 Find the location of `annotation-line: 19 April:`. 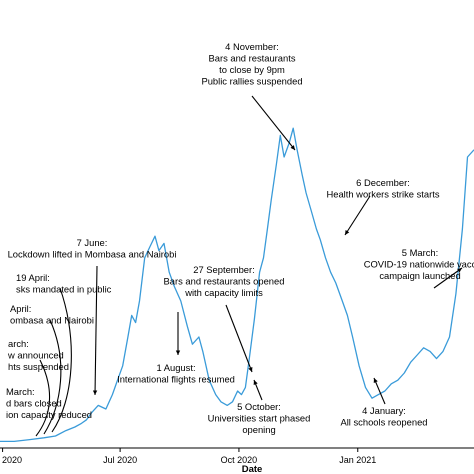

annotation-line: 19 April: is located at coordinates (33, 277).